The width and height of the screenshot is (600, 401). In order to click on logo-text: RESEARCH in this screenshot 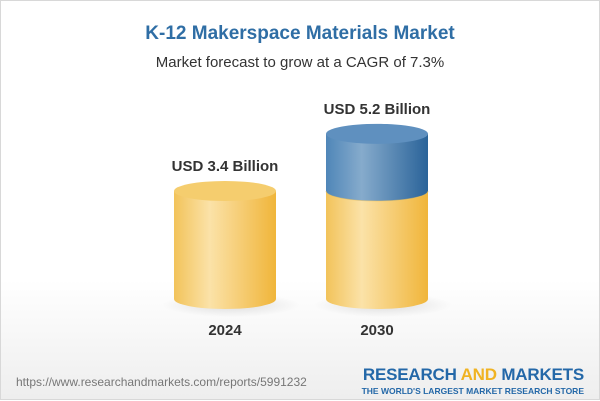, I will do `click(411, 374)`.